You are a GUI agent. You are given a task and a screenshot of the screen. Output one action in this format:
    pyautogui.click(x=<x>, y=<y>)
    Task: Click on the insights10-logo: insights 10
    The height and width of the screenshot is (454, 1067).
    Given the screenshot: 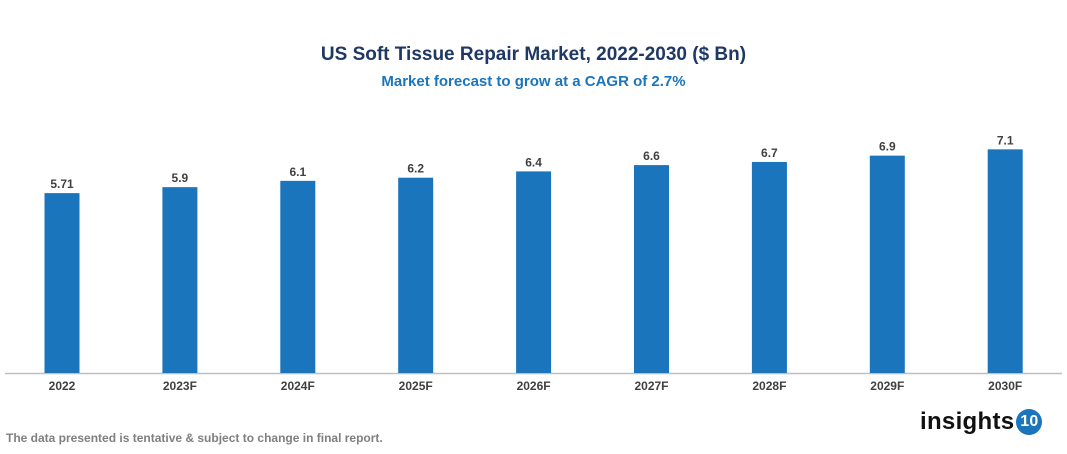 What is the action you would take?
    pyautogui.click(x=981, y=422)
    